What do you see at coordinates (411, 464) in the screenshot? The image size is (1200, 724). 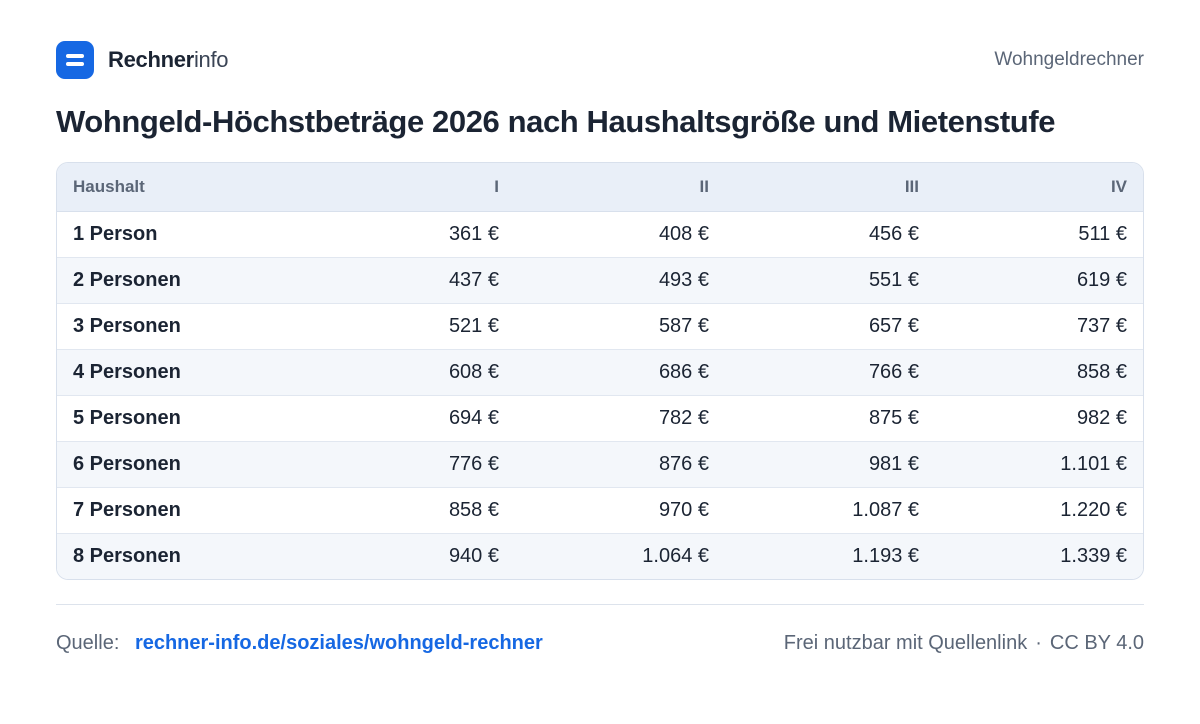 I see `table-cell: 776 €` at bounding box center [411, 464].